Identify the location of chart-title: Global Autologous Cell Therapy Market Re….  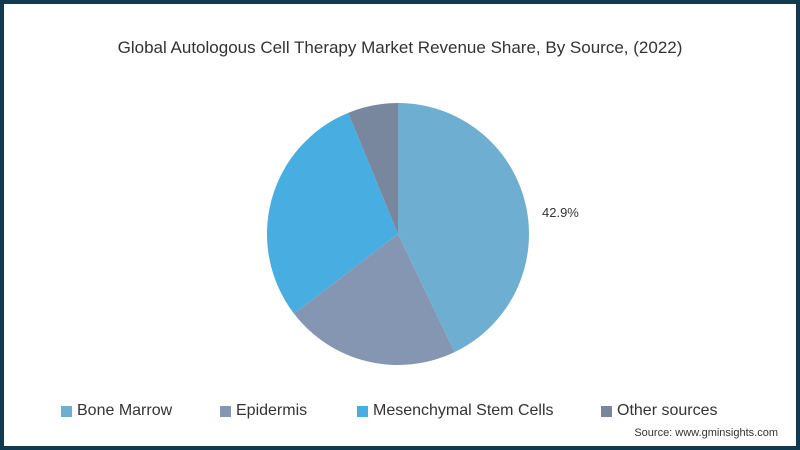
(400, 47).